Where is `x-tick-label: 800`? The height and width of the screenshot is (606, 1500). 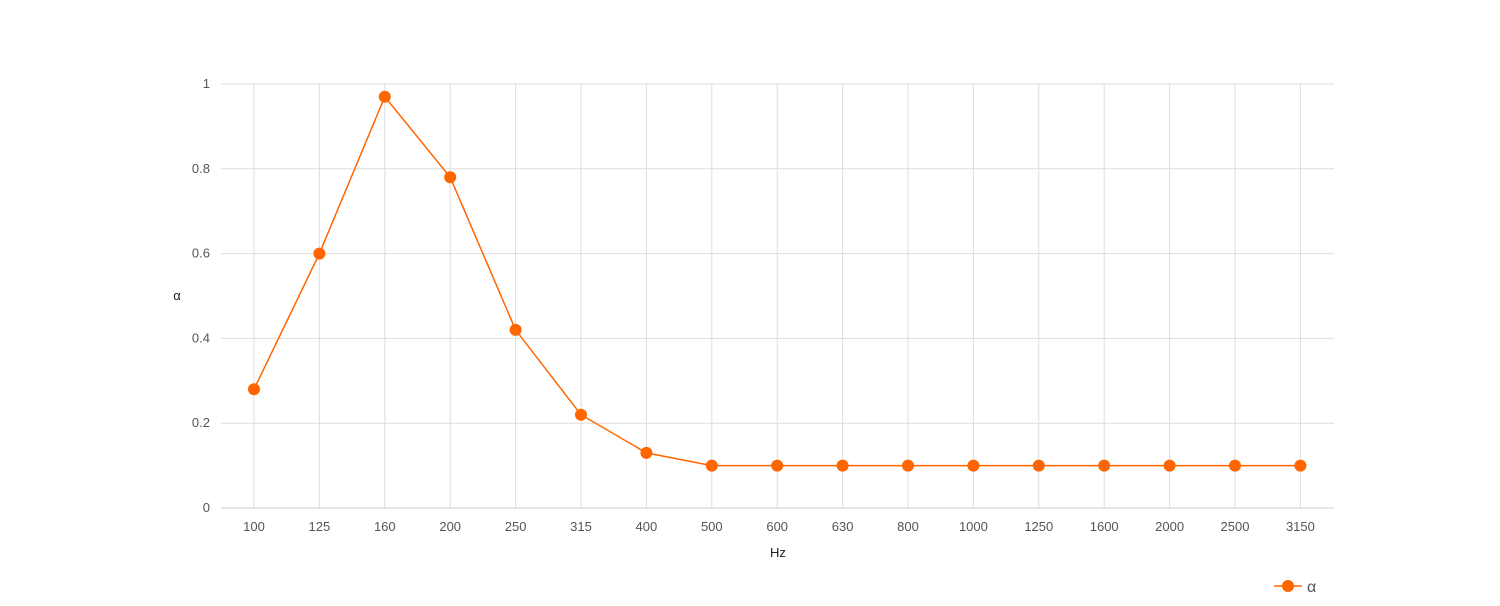
x-tick-label: 800 is located at coordinates (908, 526).